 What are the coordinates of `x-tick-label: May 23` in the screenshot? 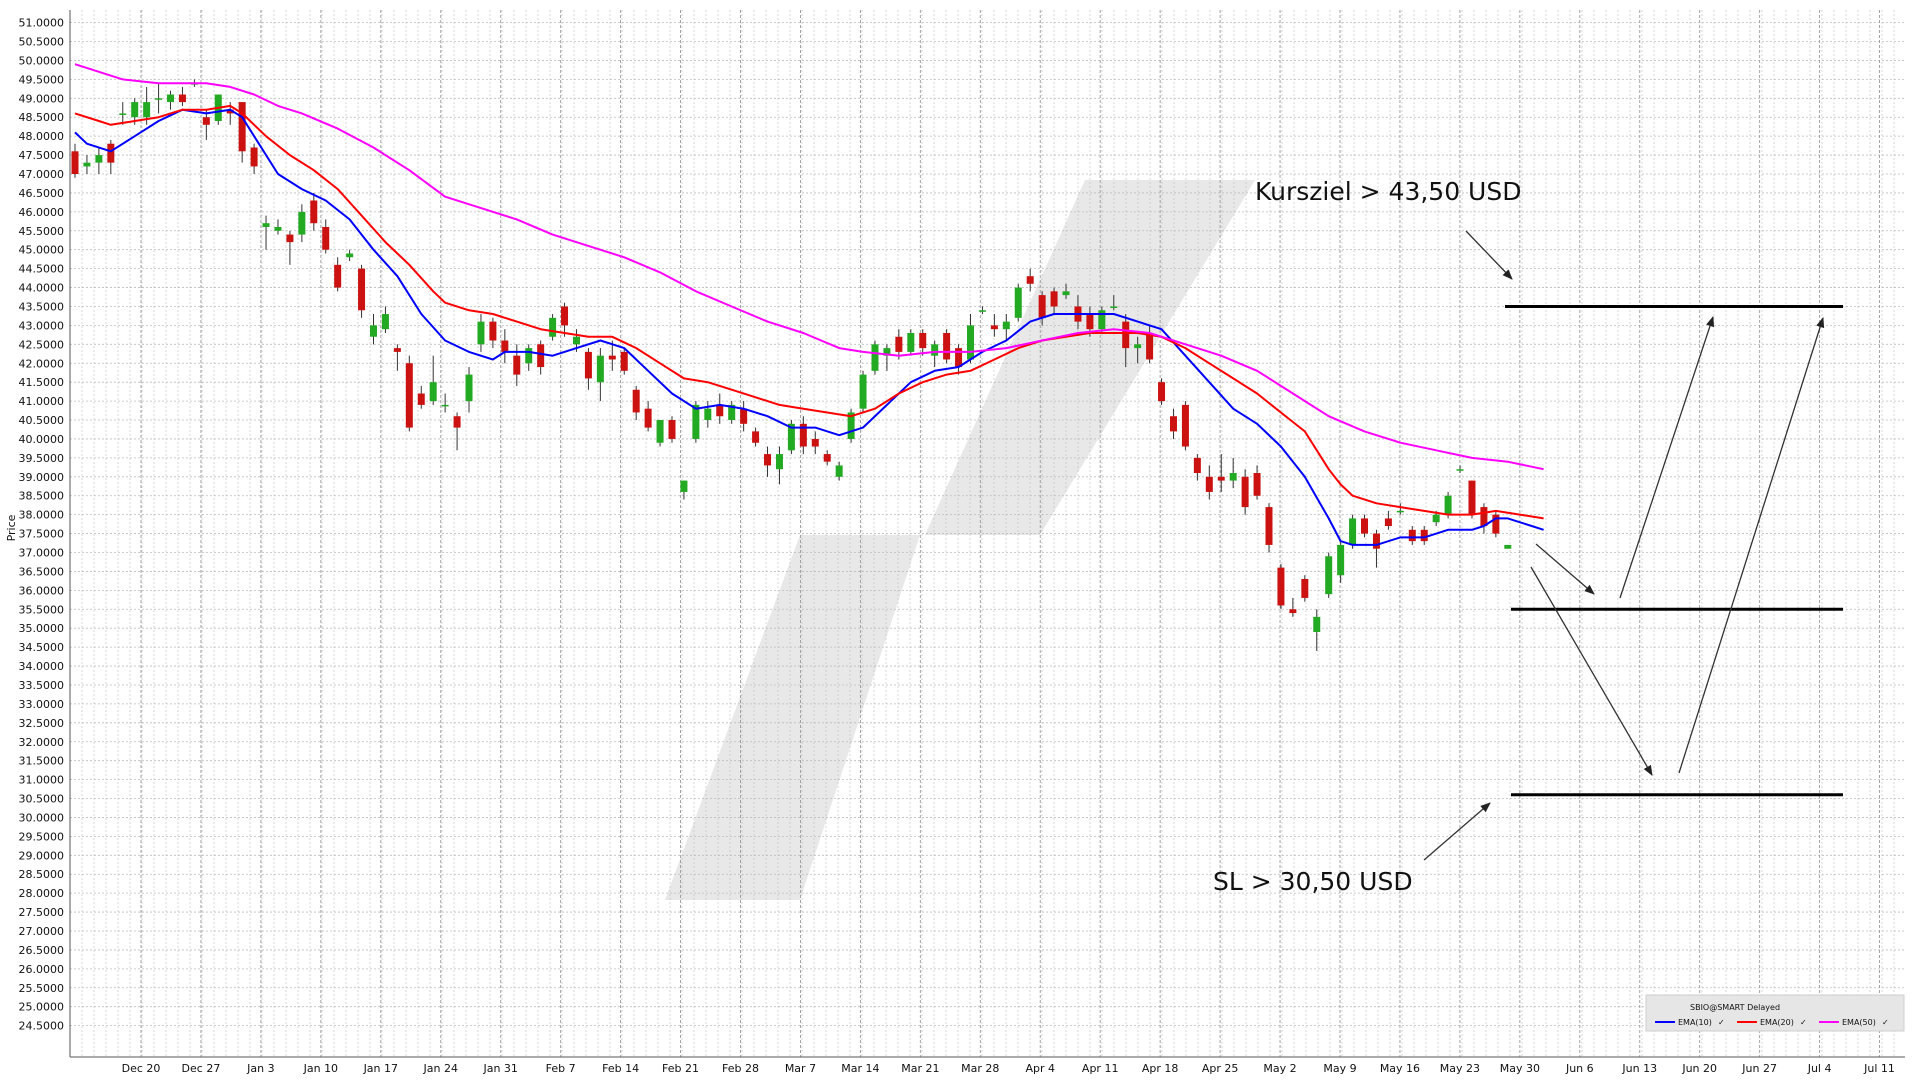 It's located at (1460, 1068).